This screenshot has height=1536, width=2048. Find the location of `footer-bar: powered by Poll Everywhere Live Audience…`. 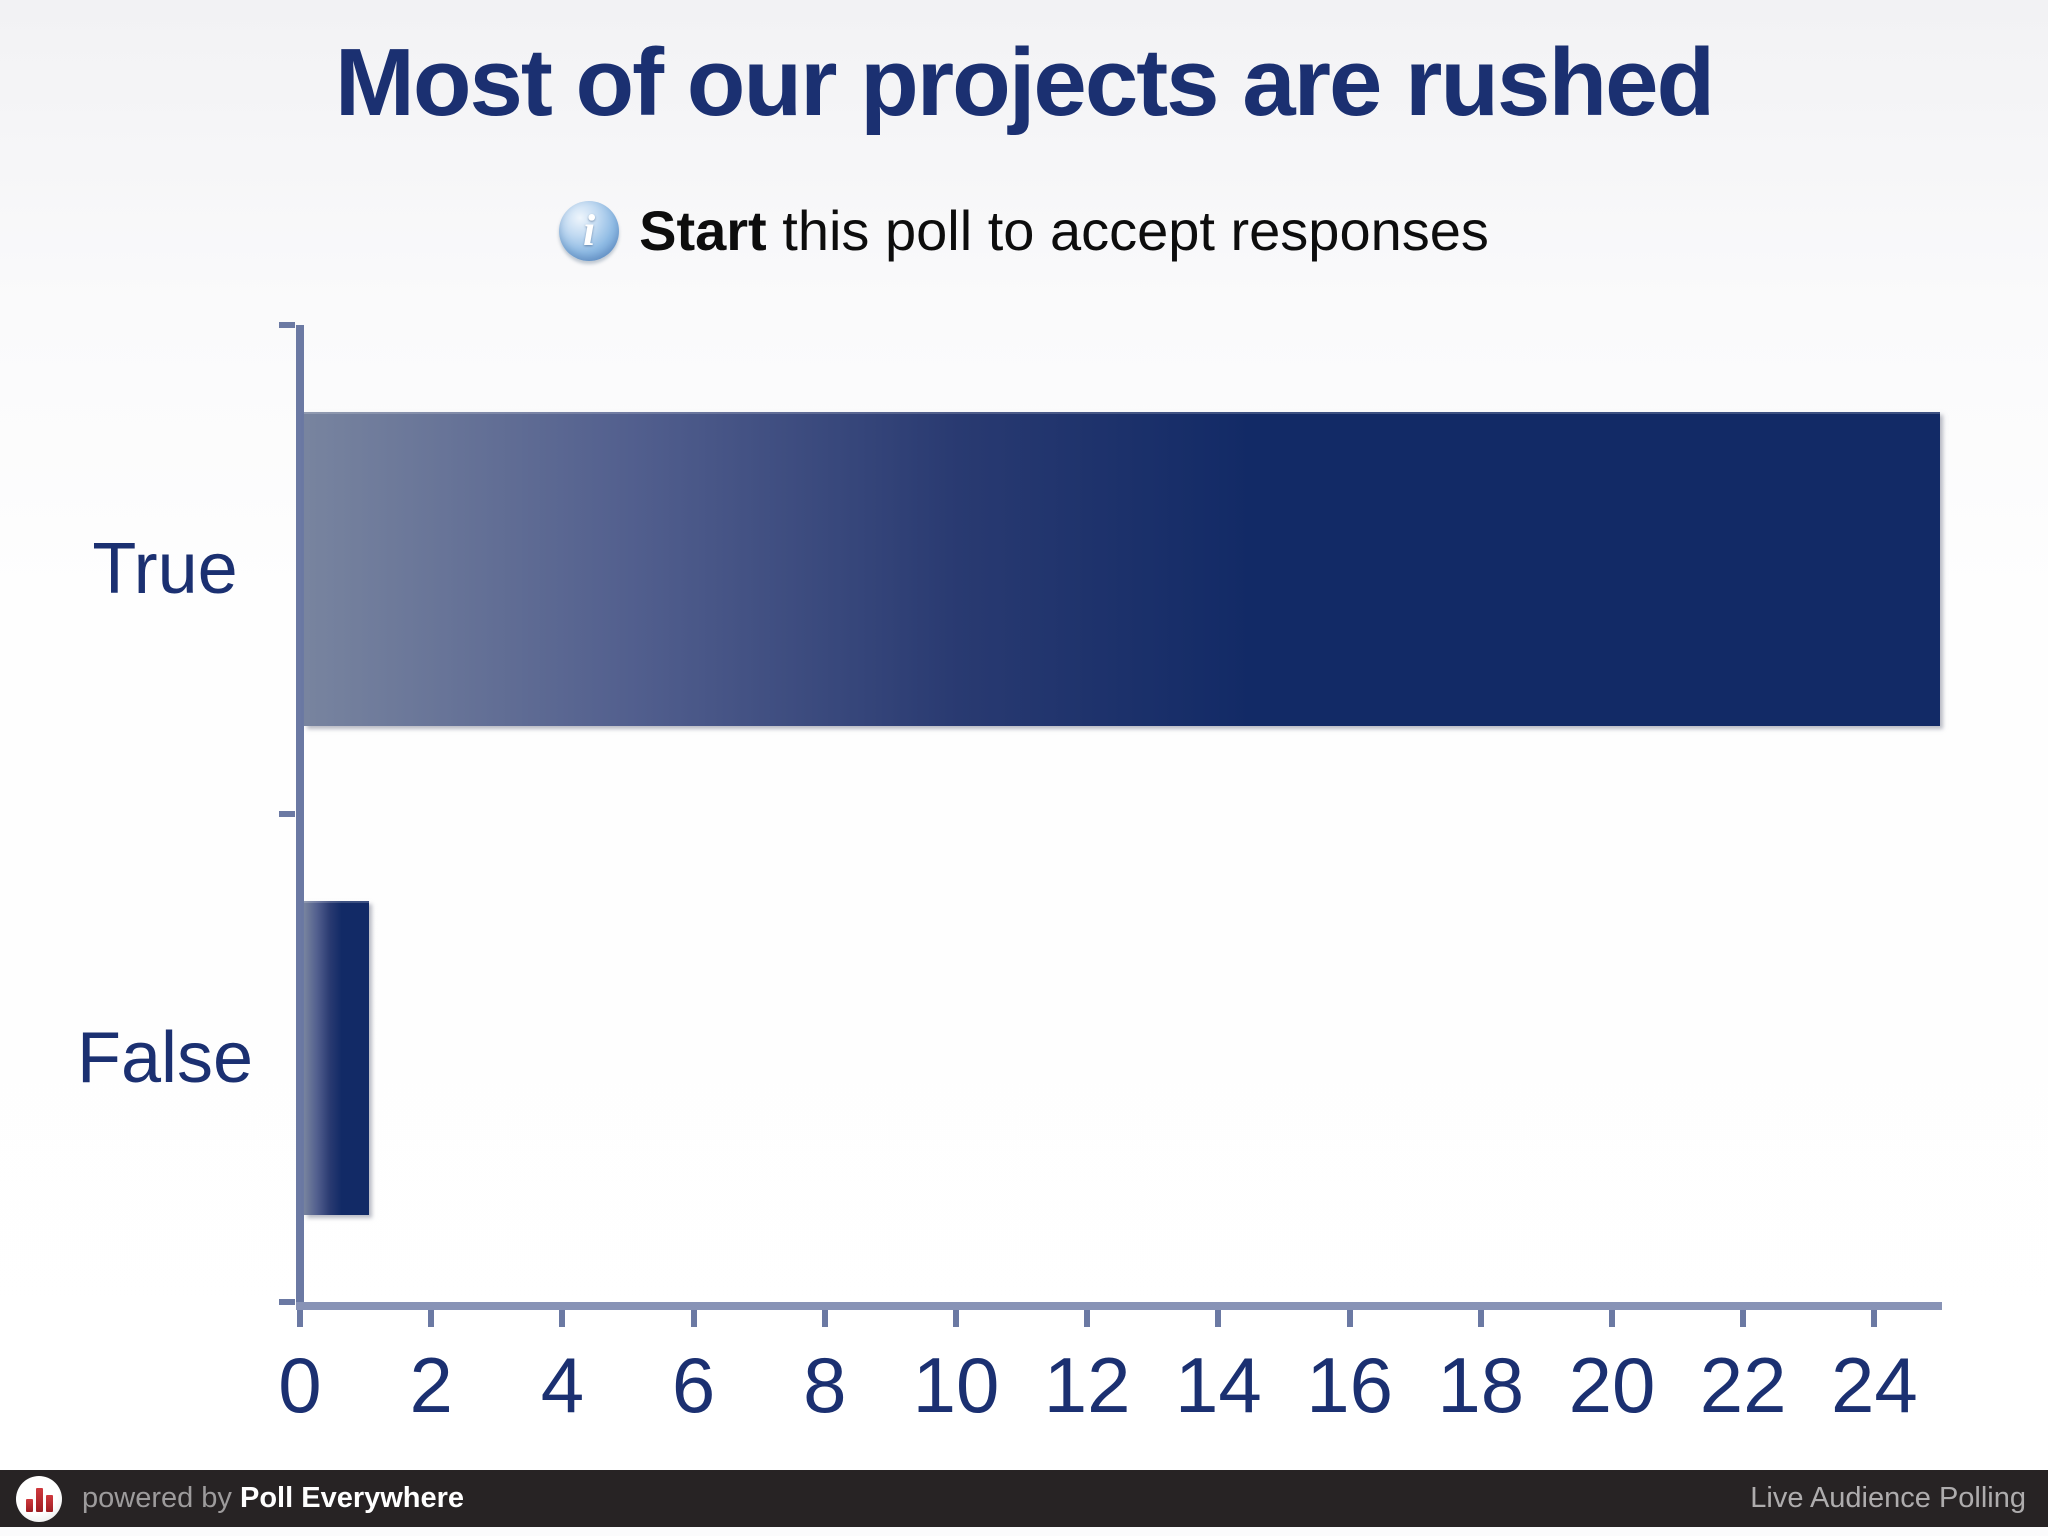

footer-bar: powered by Poll Everywhere Live Audience… is located at coordinates (1024, 1498).